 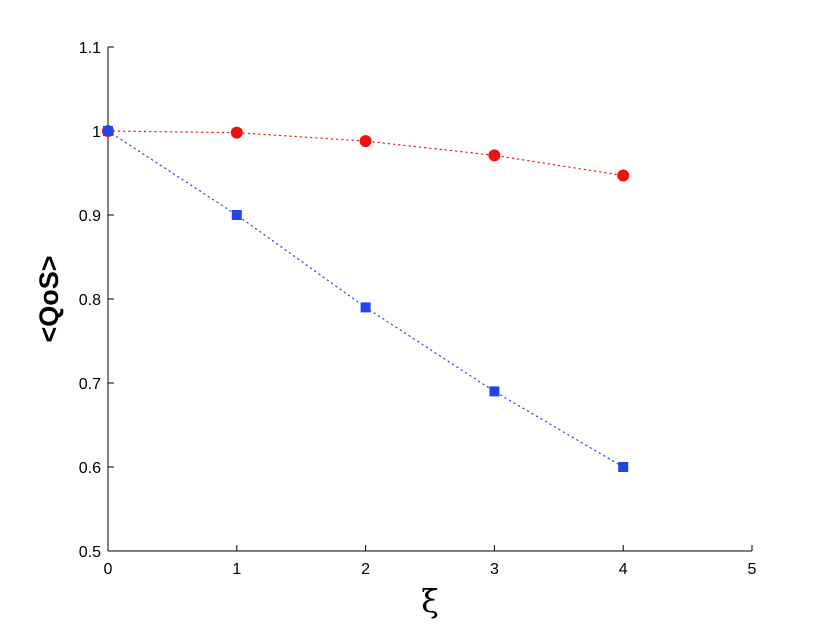 I want to click on x-axis-label: ξ, so click(x=430, y=601).